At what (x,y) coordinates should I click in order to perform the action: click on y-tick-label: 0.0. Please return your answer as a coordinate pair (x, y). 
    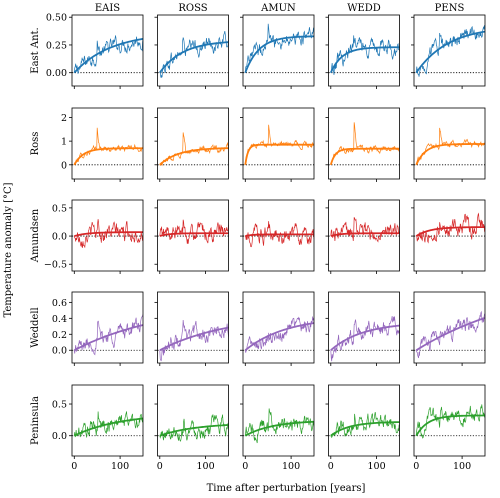
    Looking at the image, I should click on (59, 237).